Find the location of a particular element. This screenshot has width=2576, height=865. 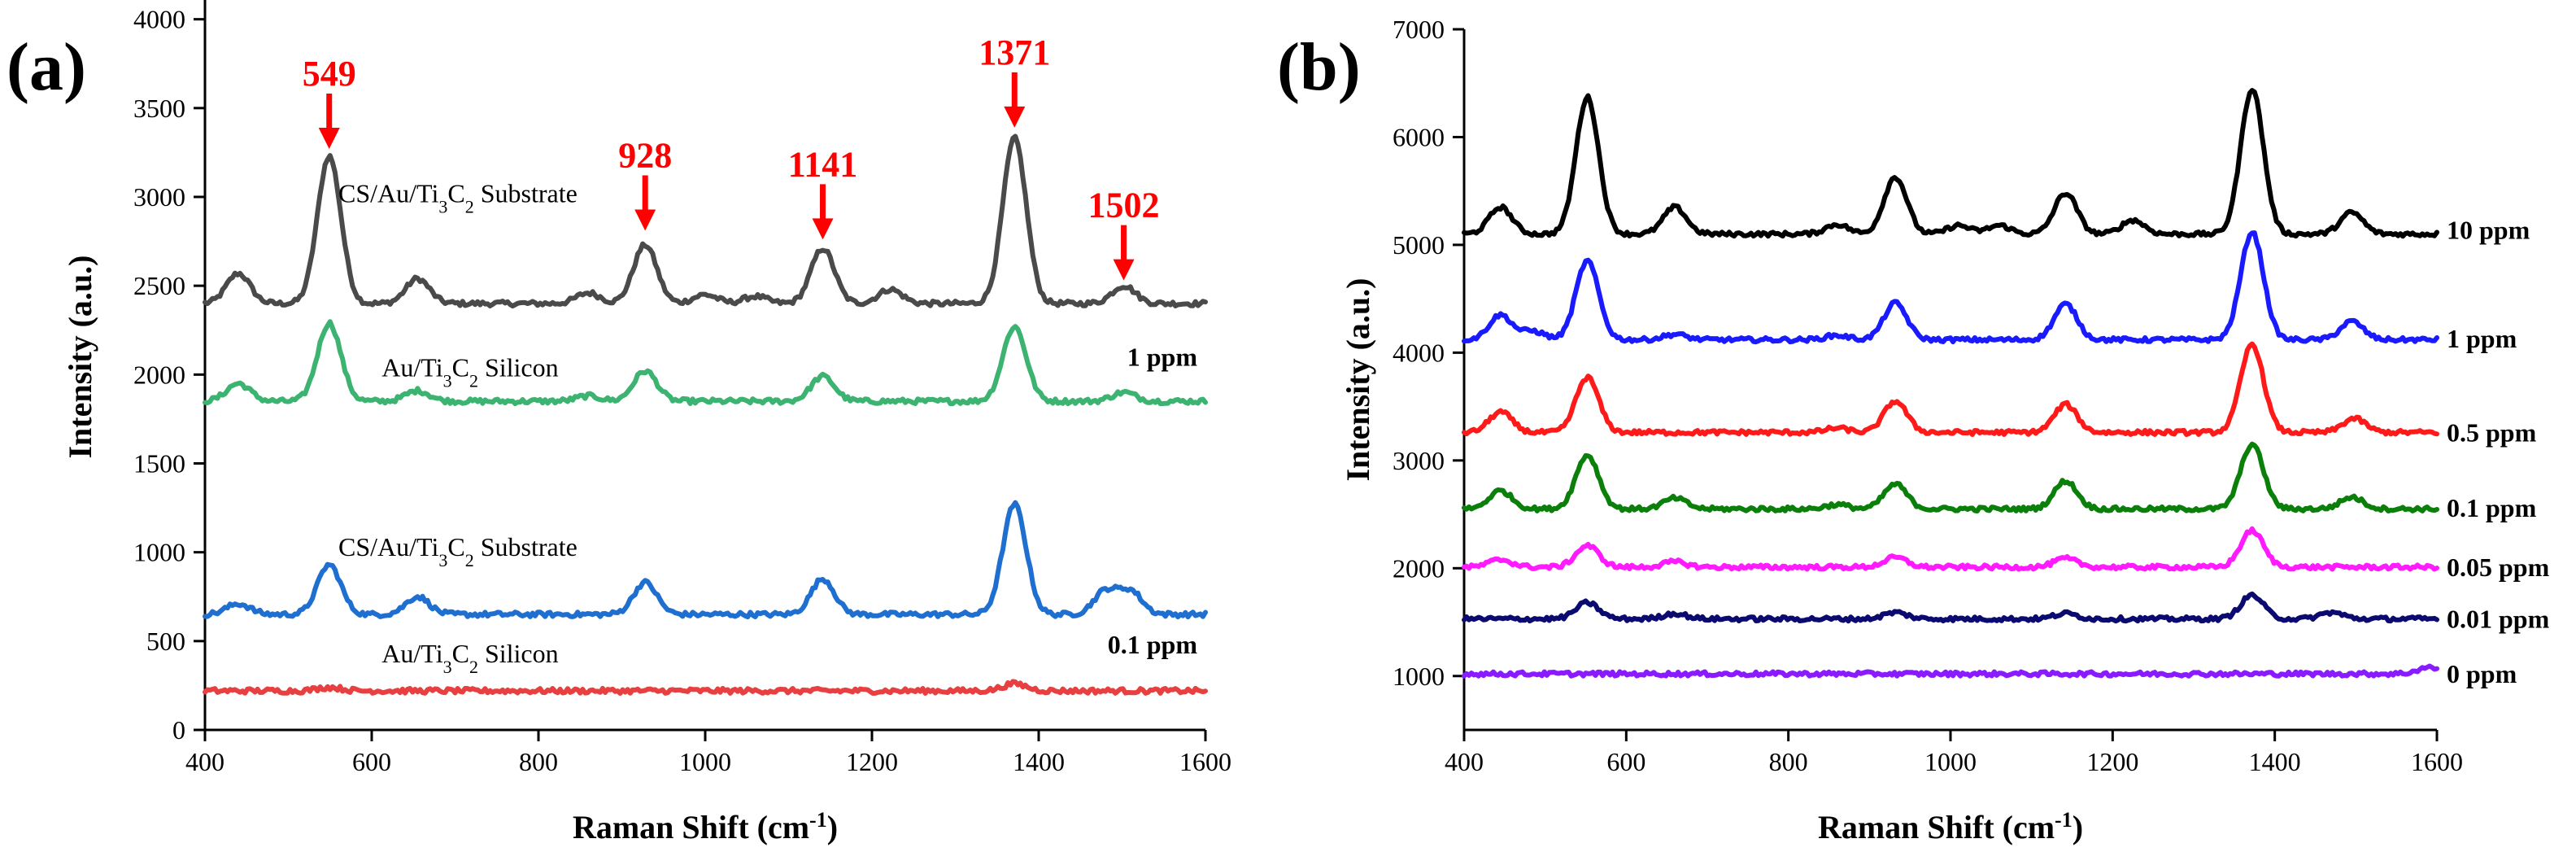

panel-b-y-tick-label: 5000 is located at coordinates (1419, 245).